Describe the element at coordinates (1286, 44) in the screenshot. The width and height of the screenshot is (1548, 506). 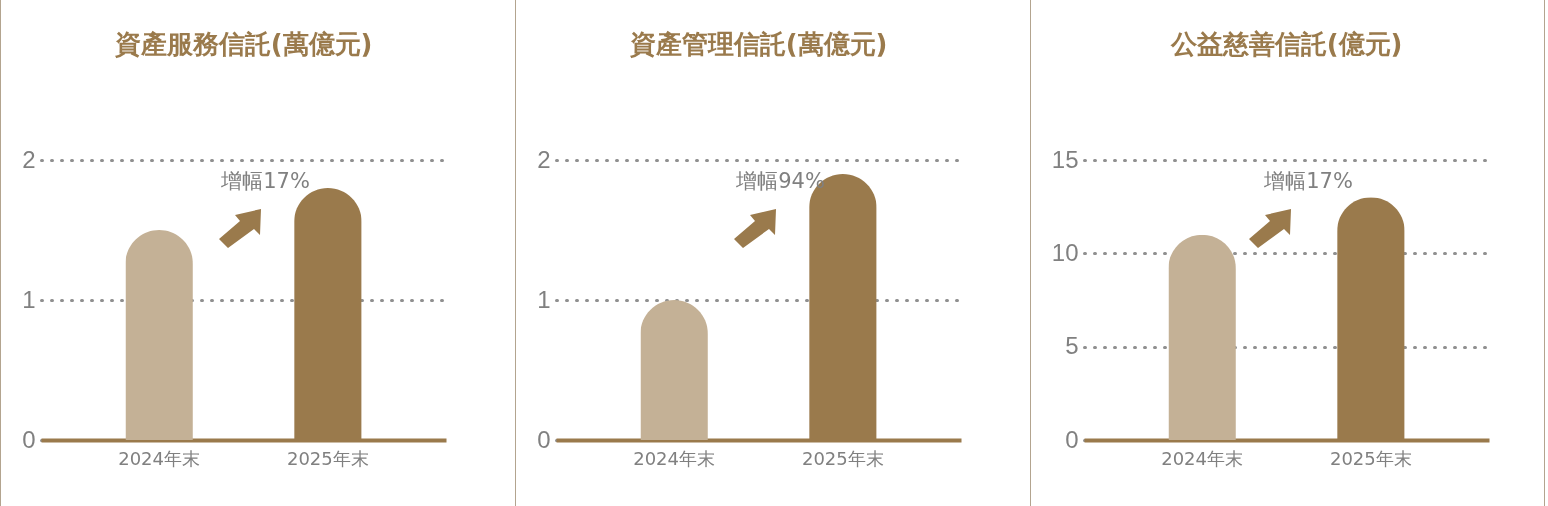
I see `chart-title: 公益慈善信託(億元)` at that location.